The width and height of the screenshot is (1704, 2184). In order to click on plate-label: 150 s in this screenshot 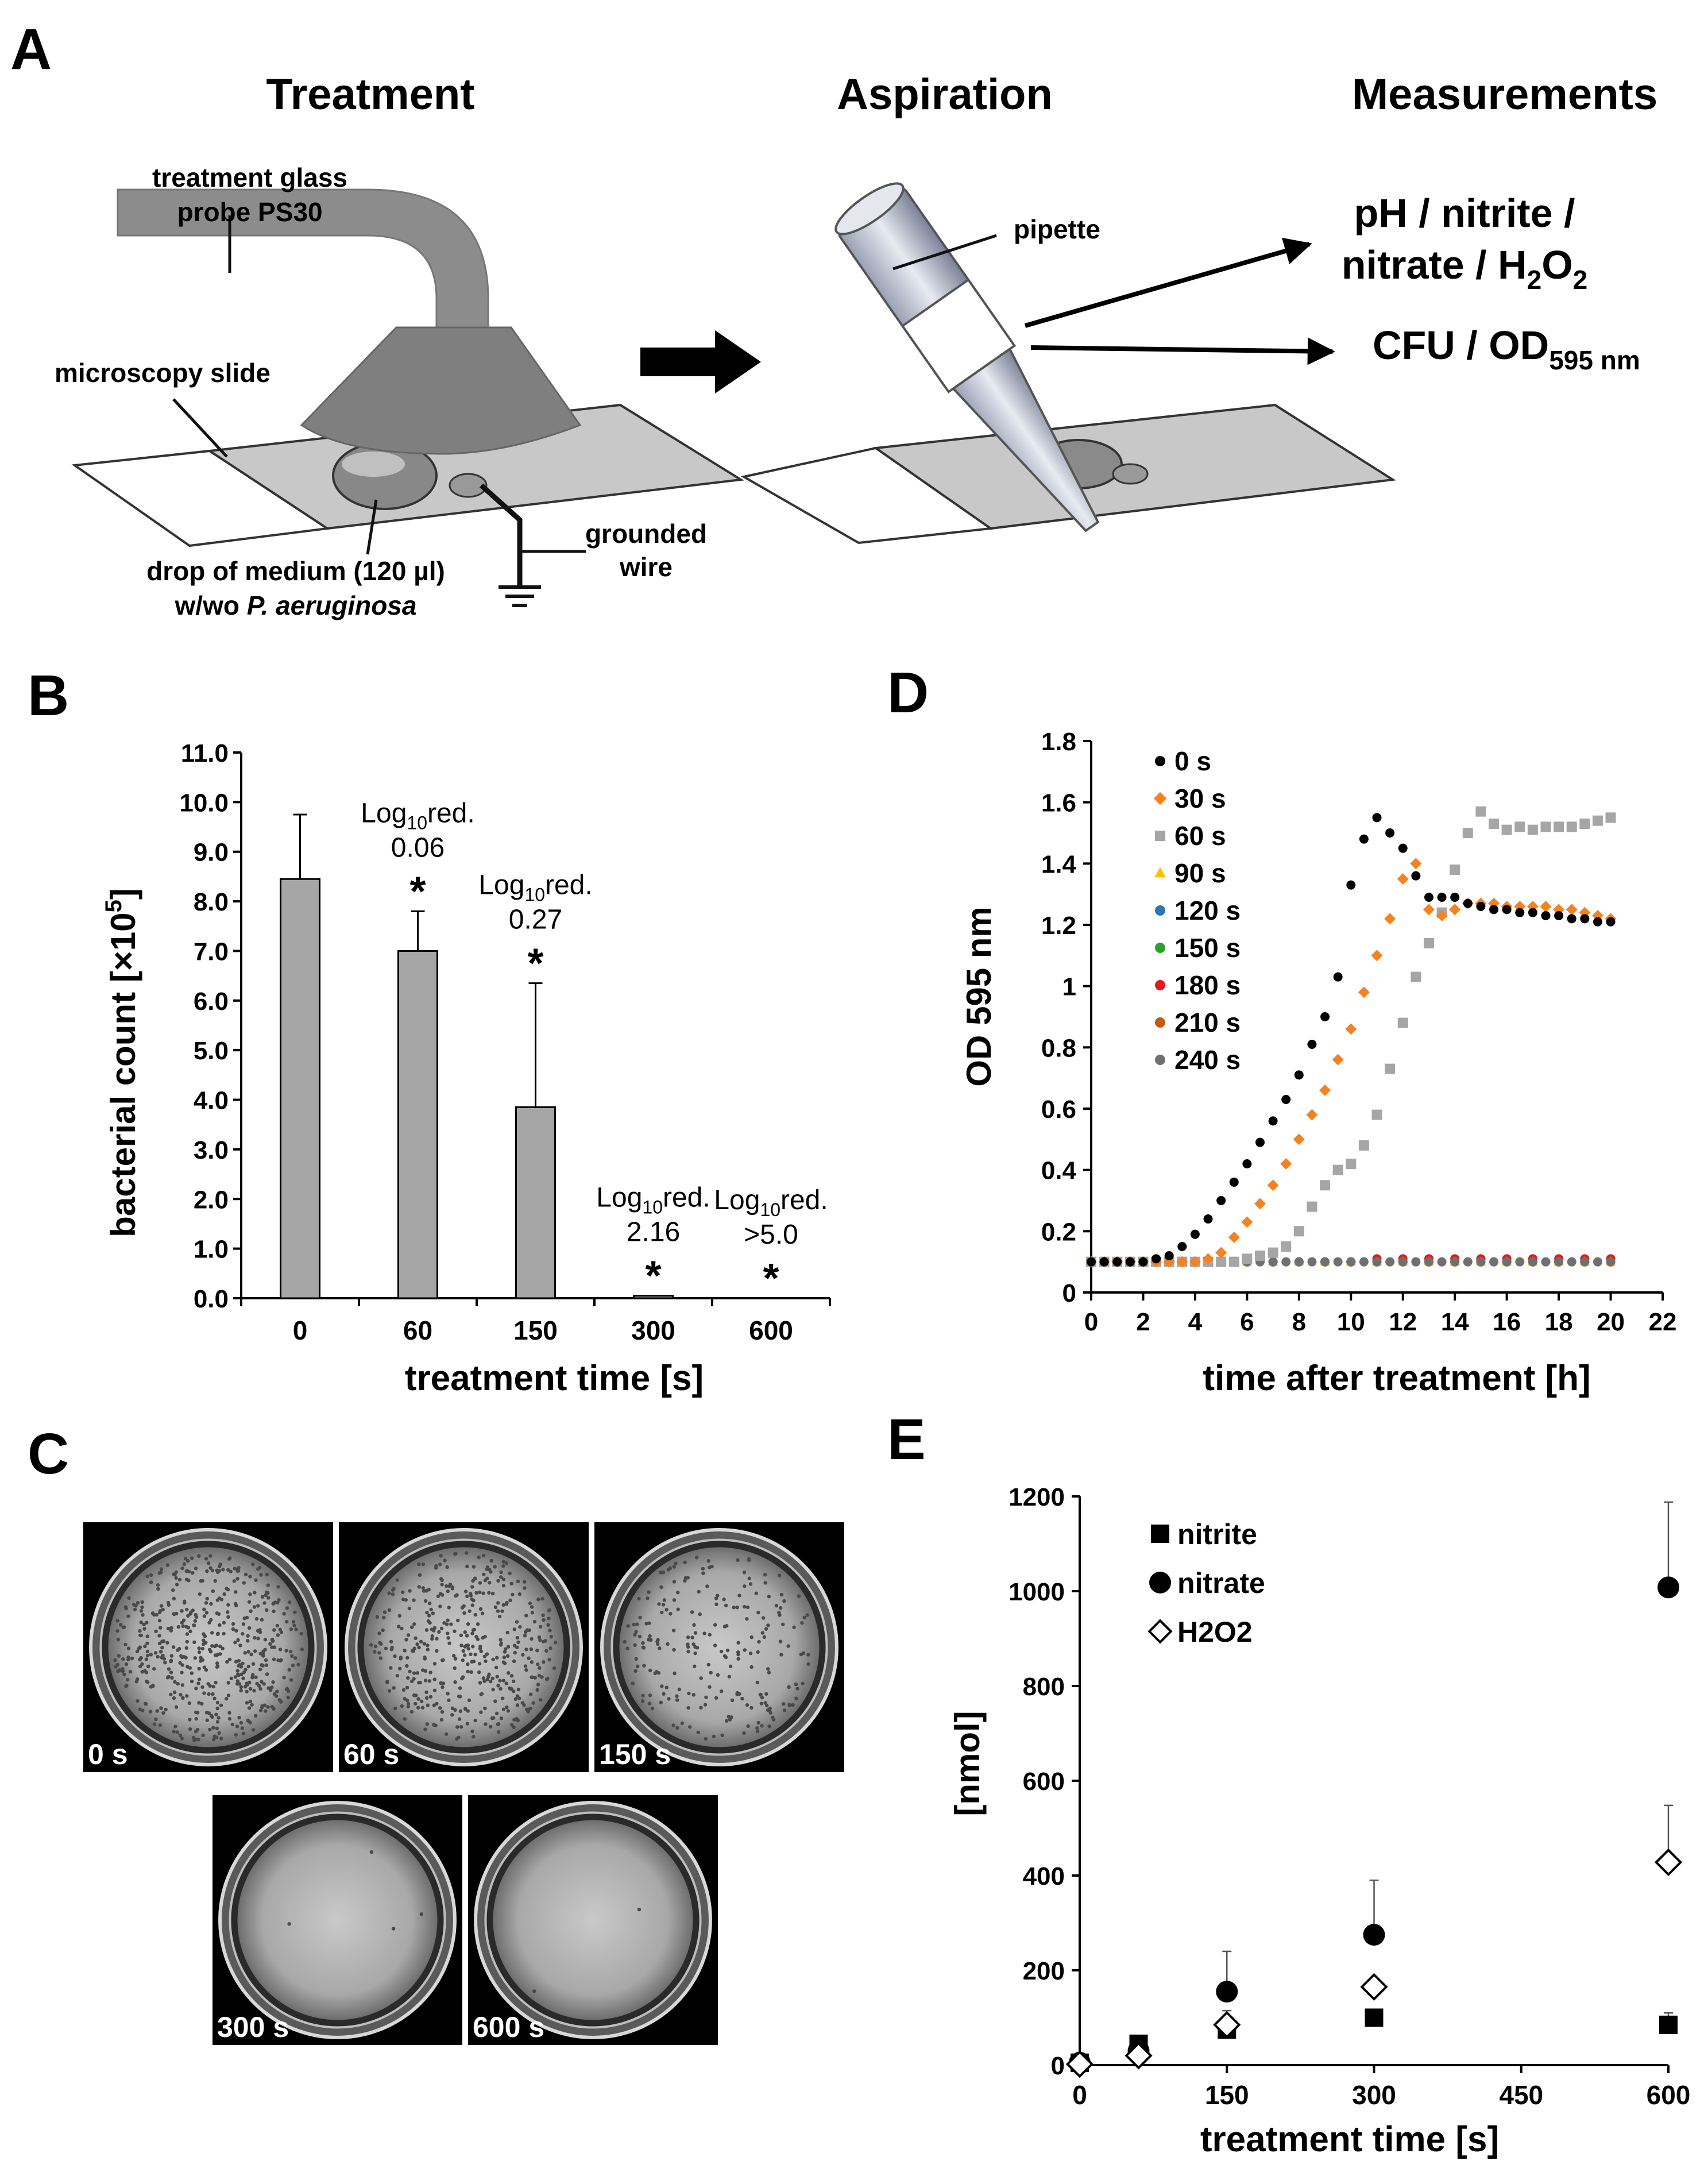, I will do `click(635, 1754)`.